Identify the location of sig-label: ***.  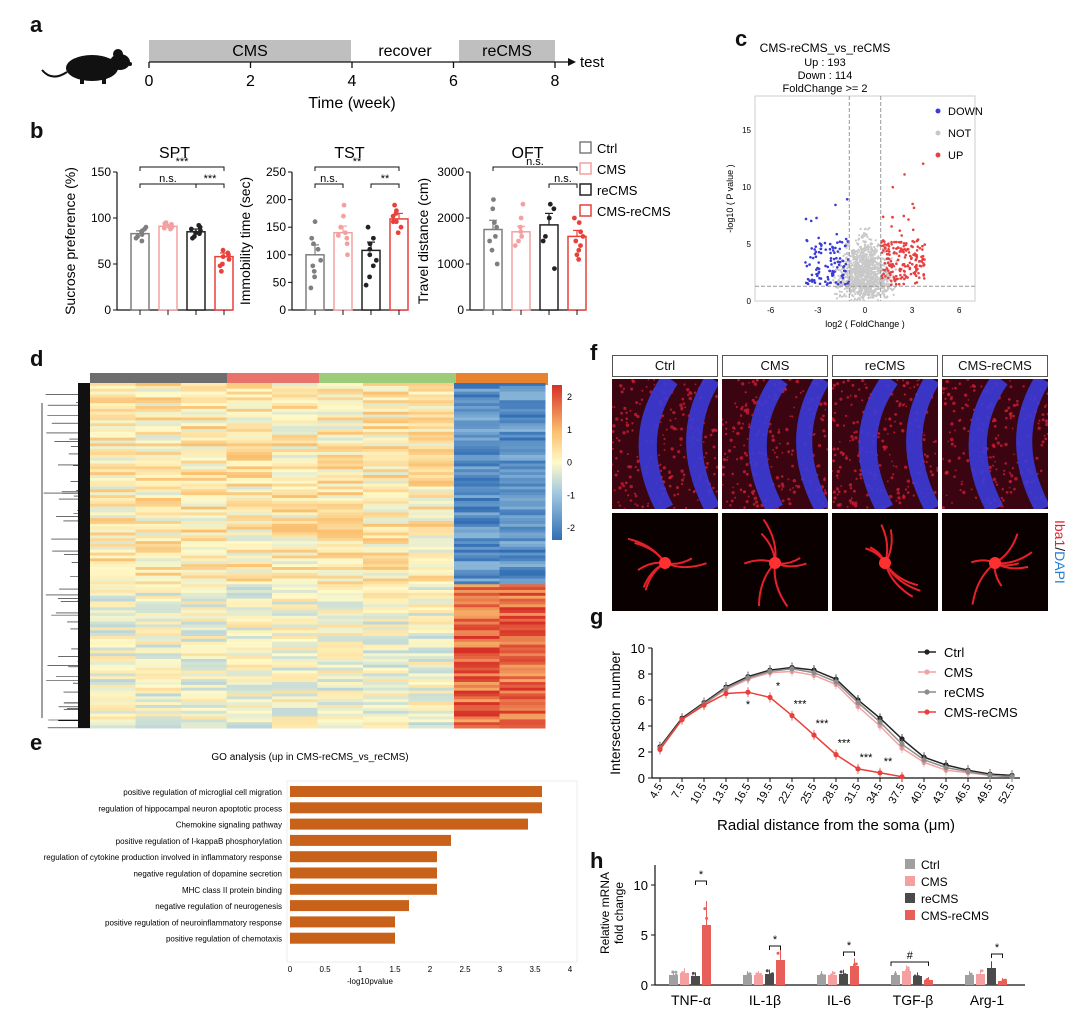
(845, 744).